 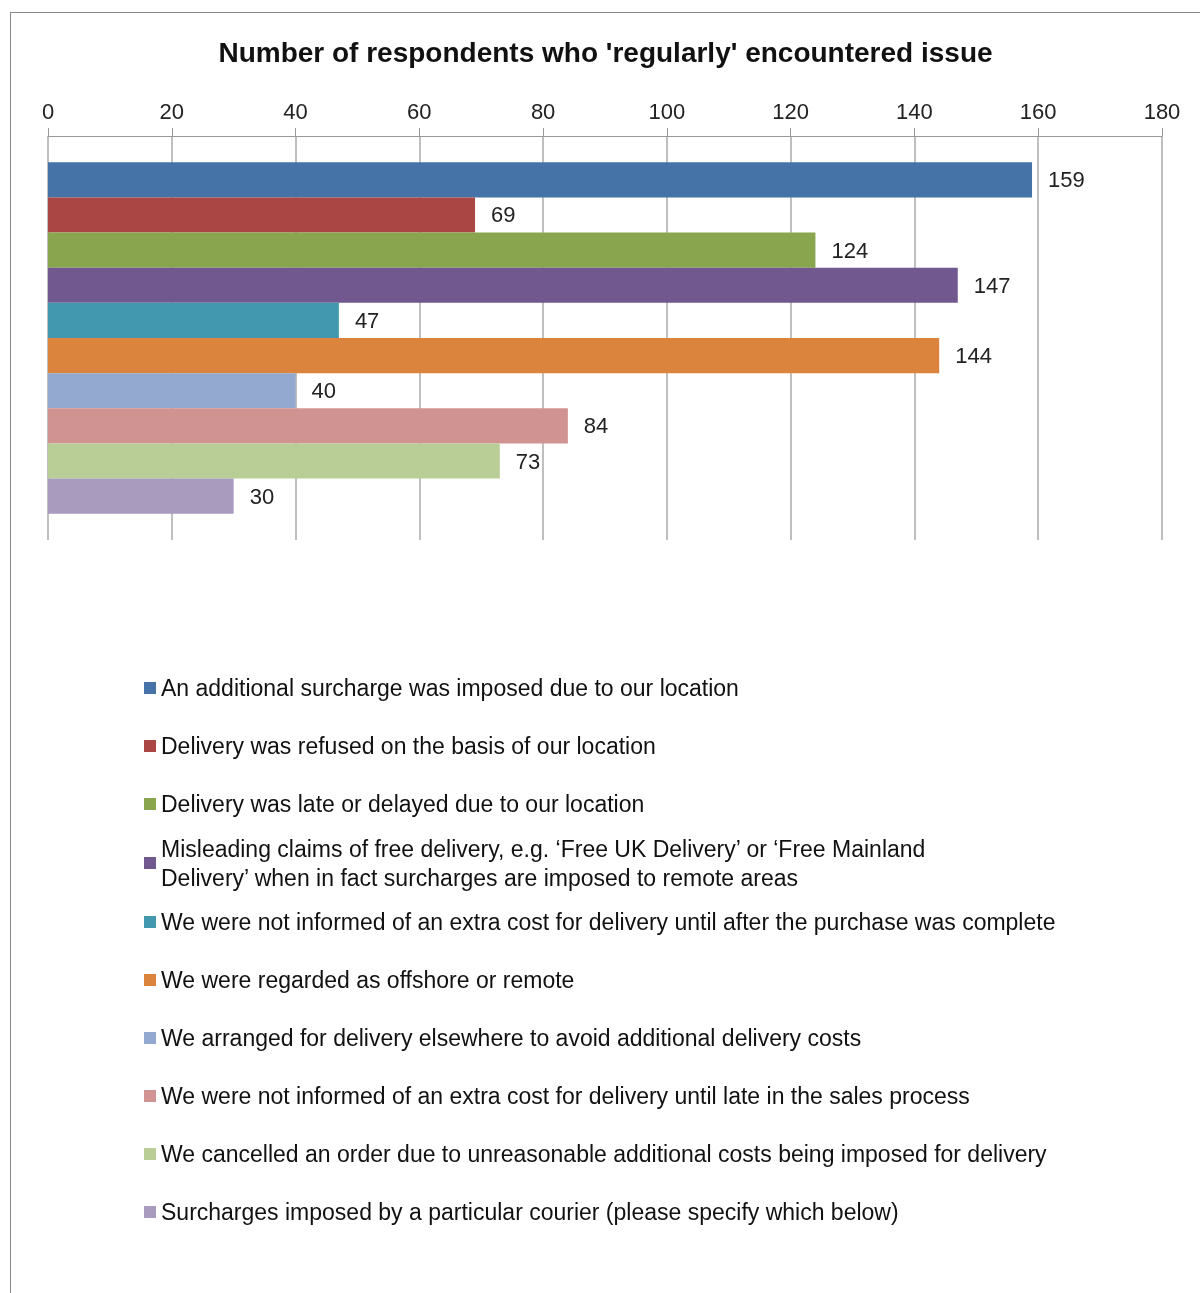 I want to click on data-label: 124, so click(x=850, y=250).